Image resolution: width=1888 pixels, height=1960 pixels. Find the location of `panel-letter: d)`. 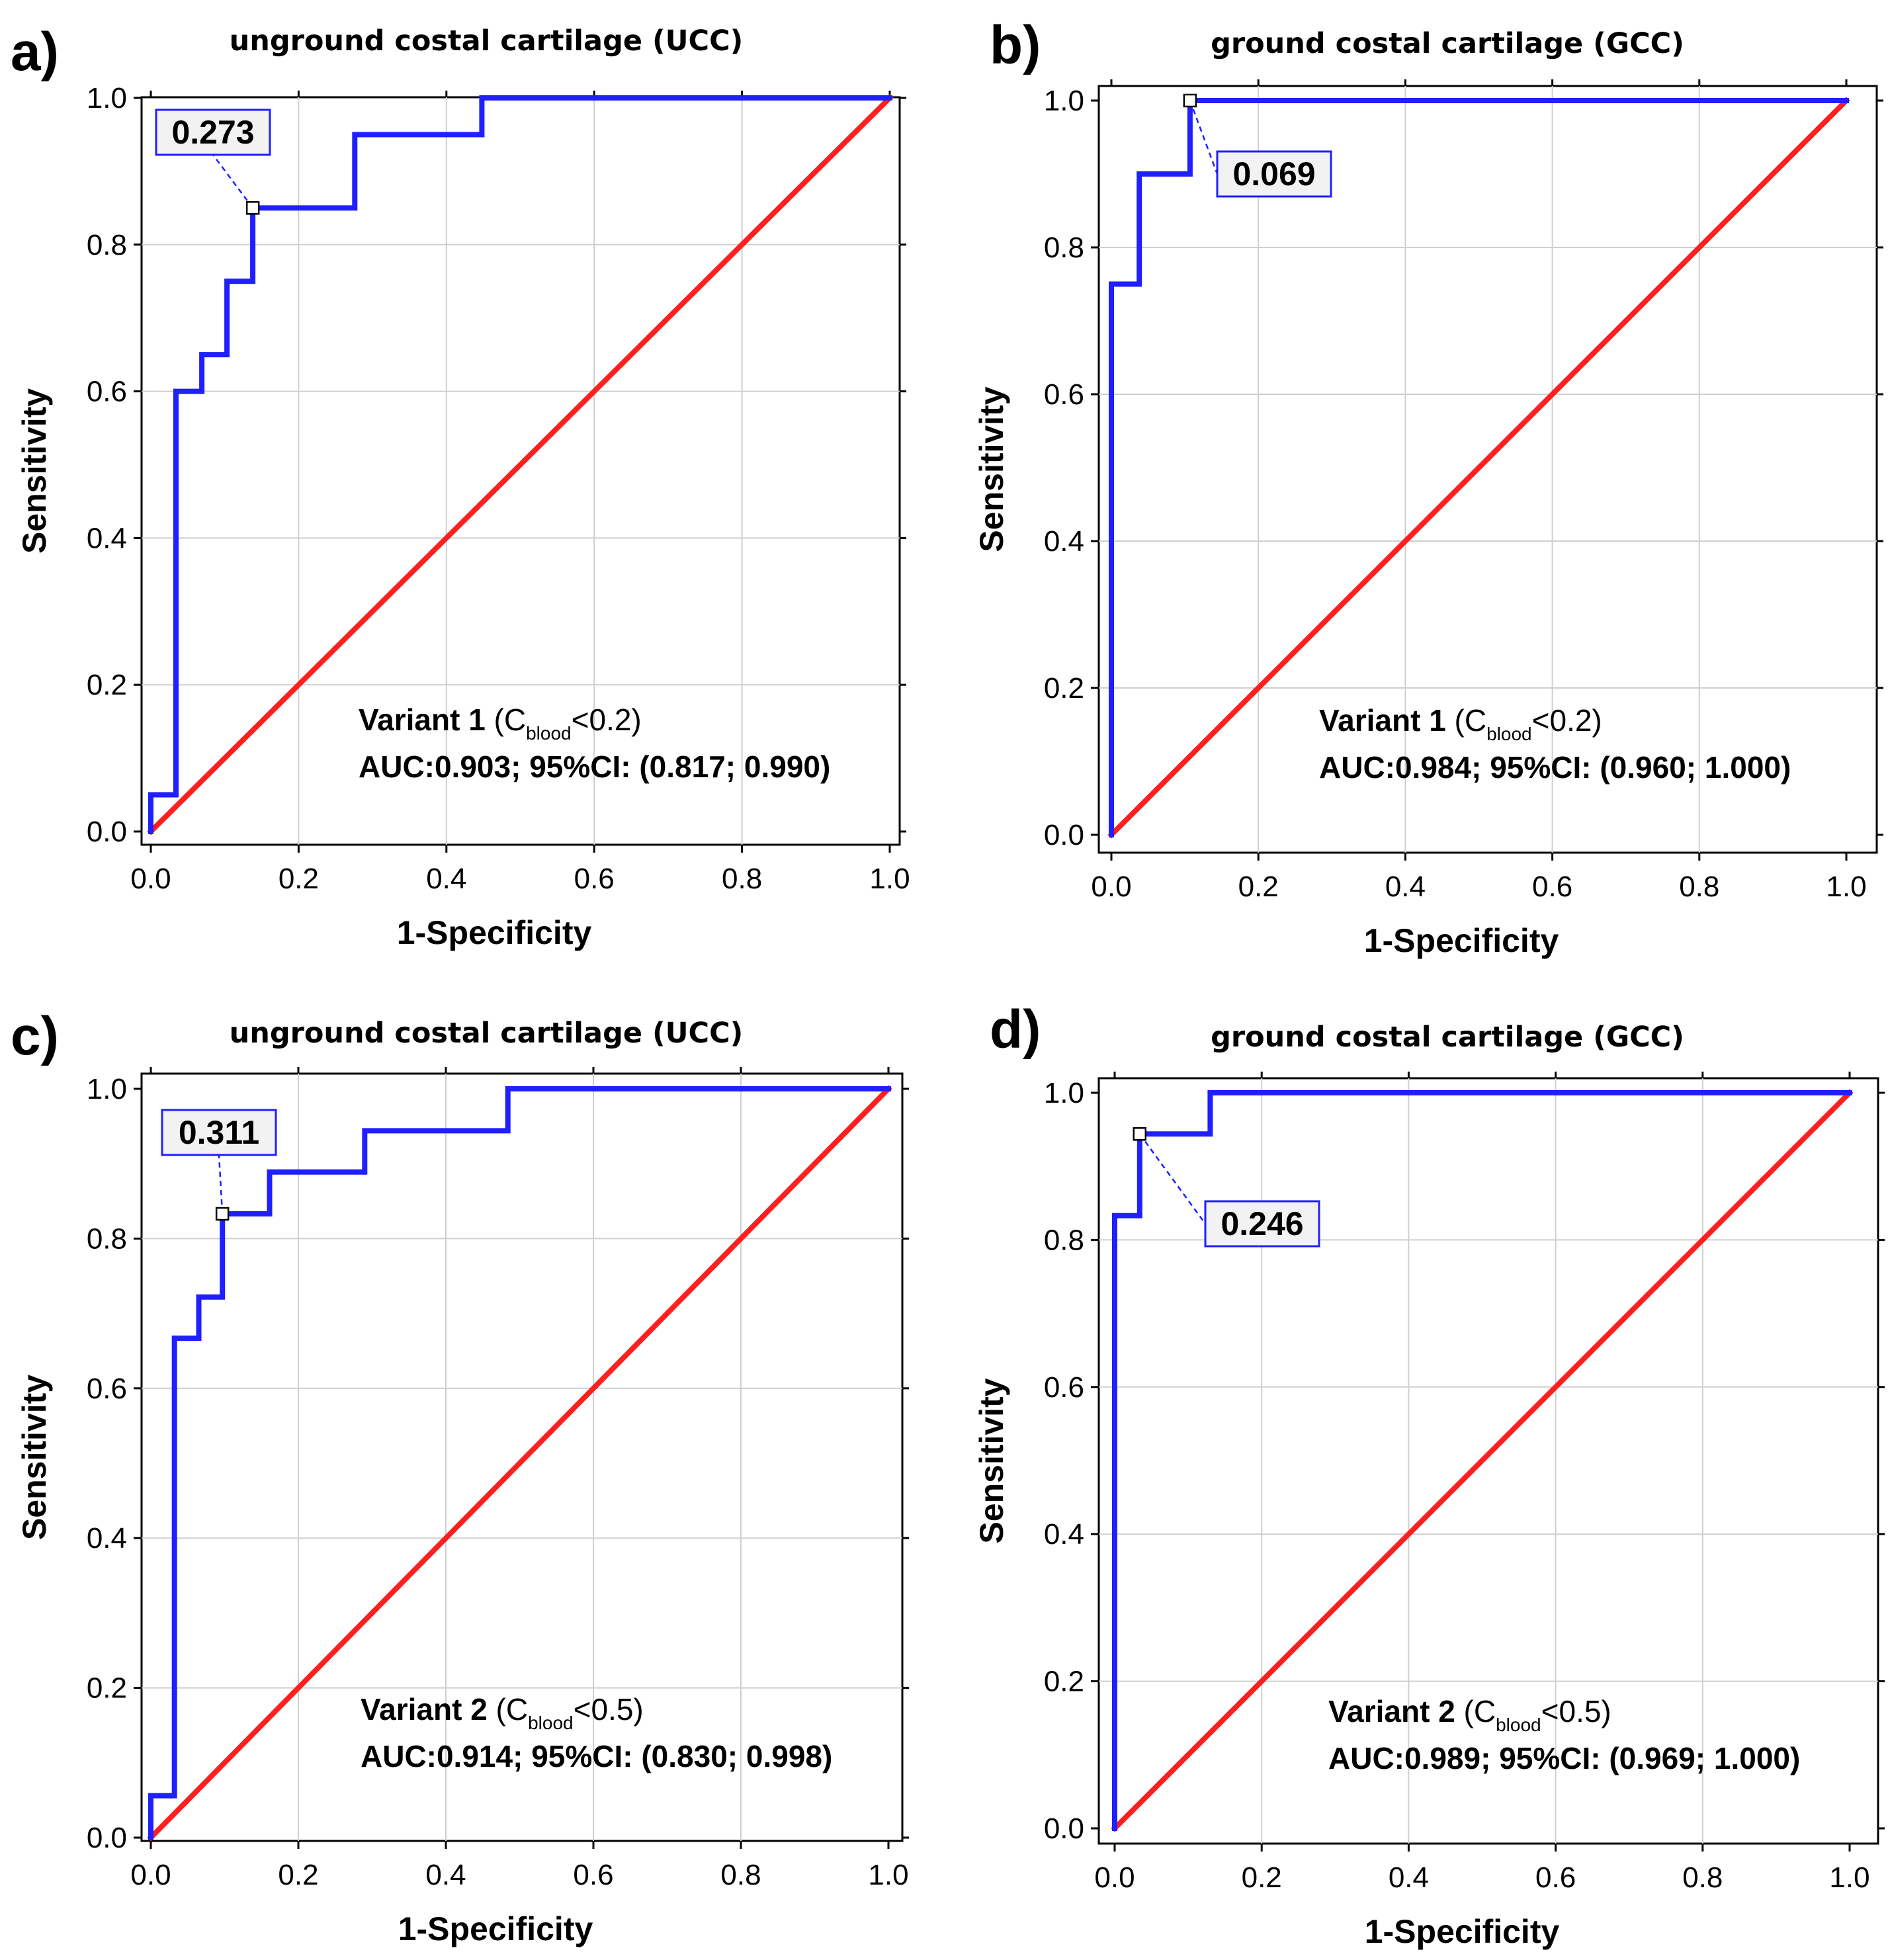

panel-letter: d) is located at coordinates (1015, 1030).